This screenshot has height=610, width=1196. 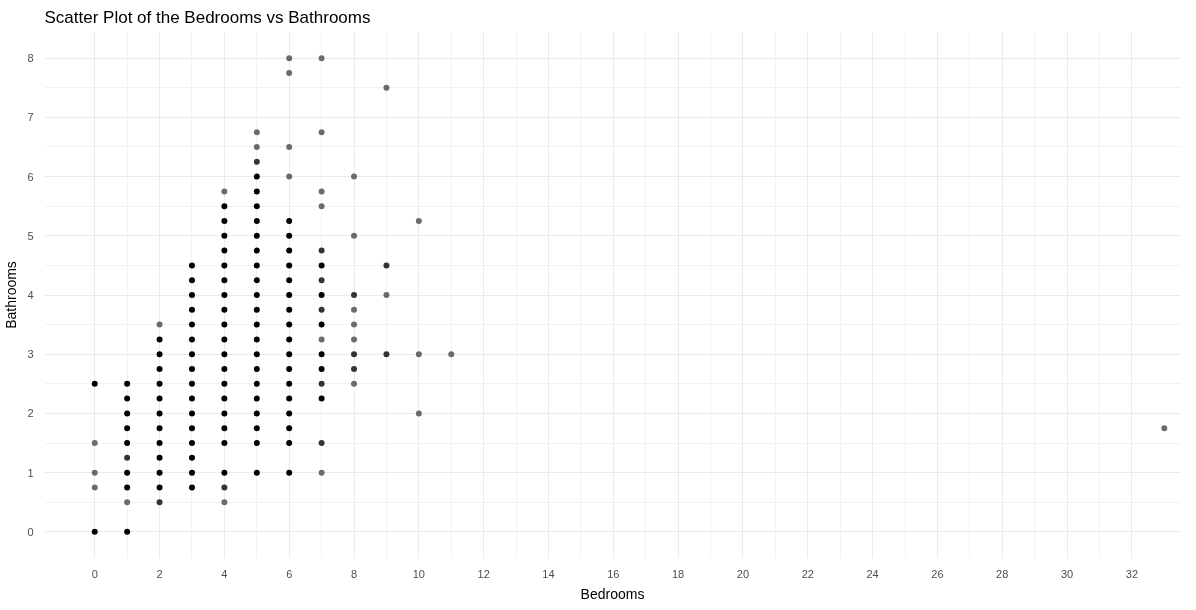 What do you see at coordinates (30, 531) in the screenshot?
I see `y-tick-label: 0` at bounding box center [30, 531].